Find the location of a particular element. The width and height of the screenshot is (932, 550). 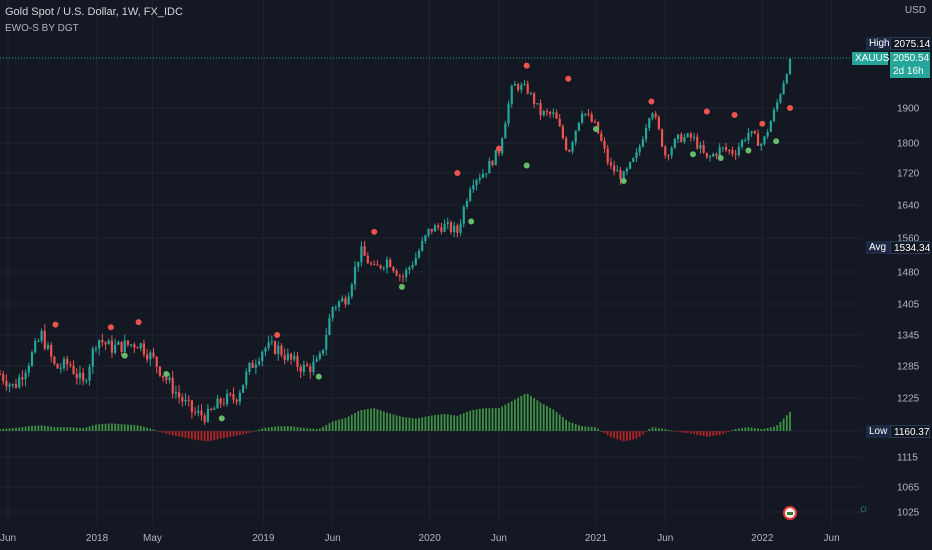

indicator-label: EWO-S BY DGT is located at coordinates (42, 28).